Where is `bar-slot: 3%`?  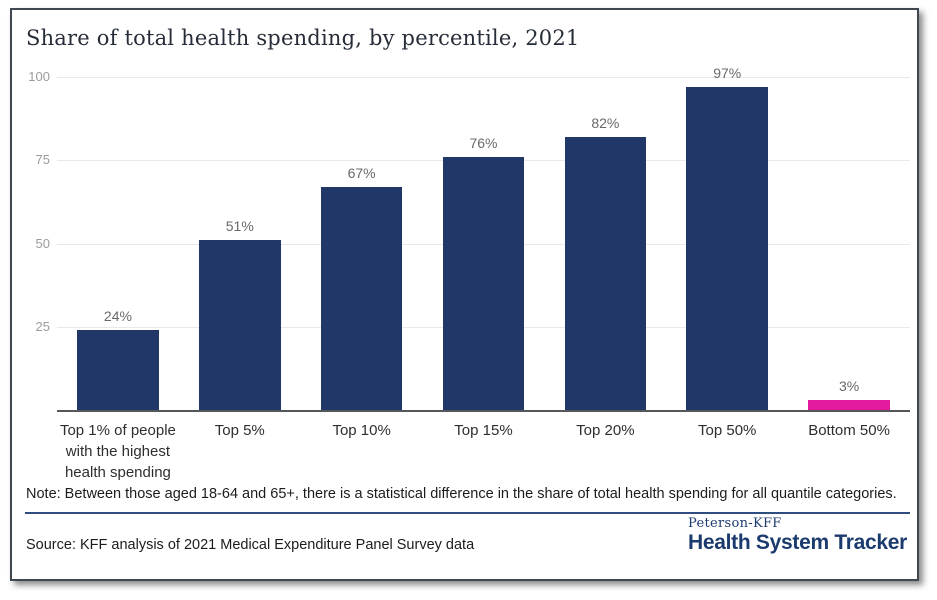 bar-slot: 3% is located at coordinates (849, 243).